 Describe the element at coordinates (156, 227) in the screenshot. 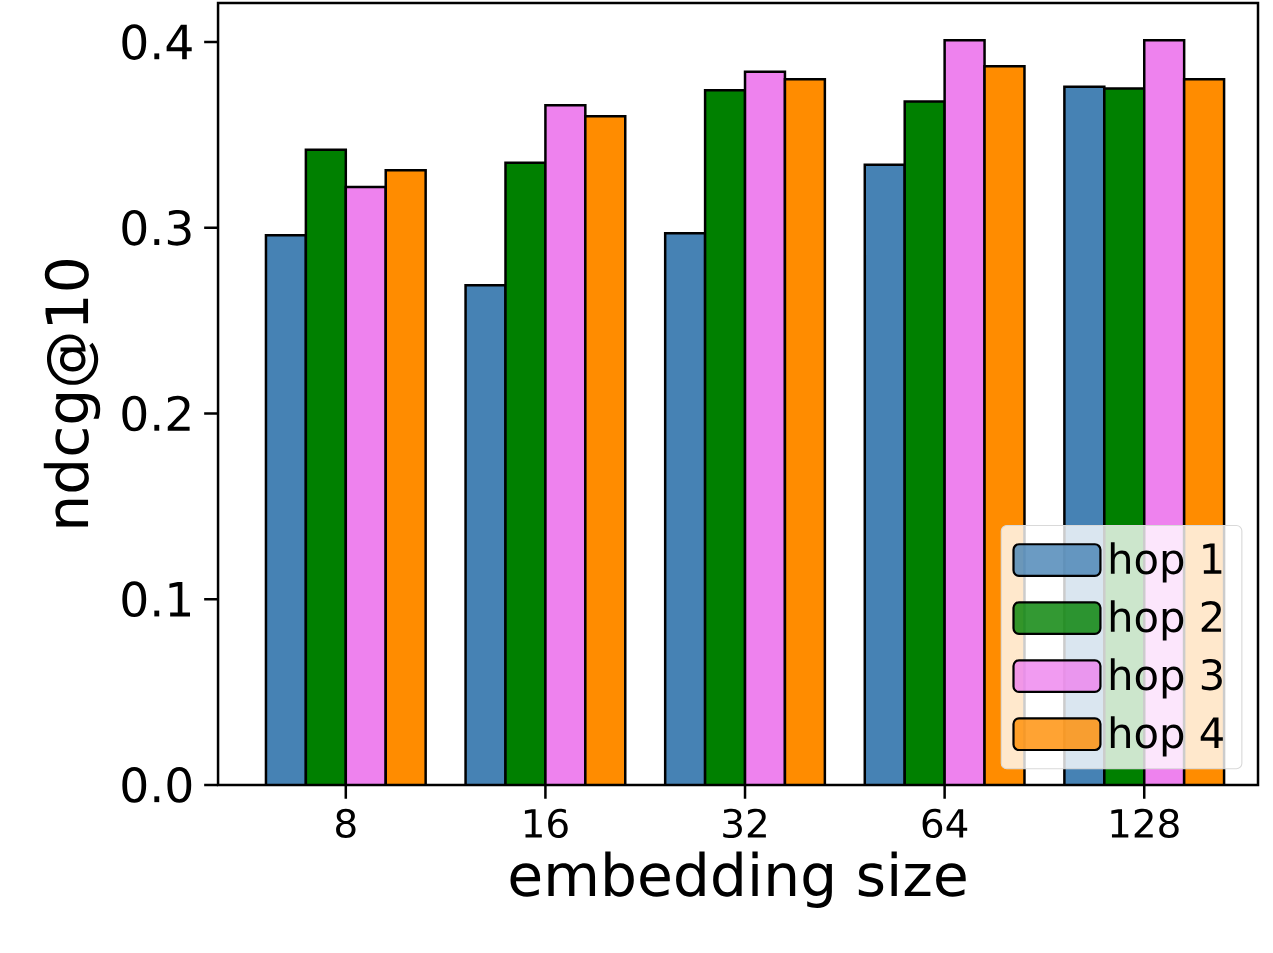

I see `y-tick-label: 0.3` at that location.